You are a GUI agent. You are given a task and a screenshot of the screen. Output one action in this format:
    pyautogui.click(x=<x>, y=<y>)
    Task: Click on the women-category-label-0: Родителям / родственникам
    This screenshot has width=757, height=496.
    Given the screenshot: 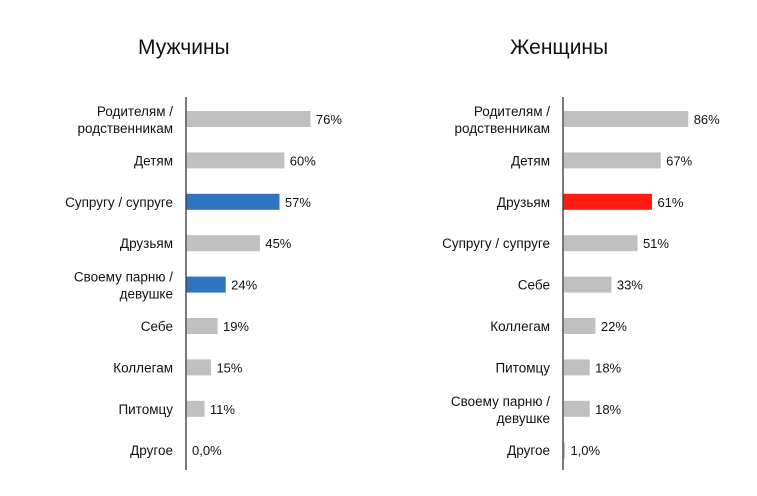 What is the action you would take?
    pyautogui.click(x=502, y=120)
    